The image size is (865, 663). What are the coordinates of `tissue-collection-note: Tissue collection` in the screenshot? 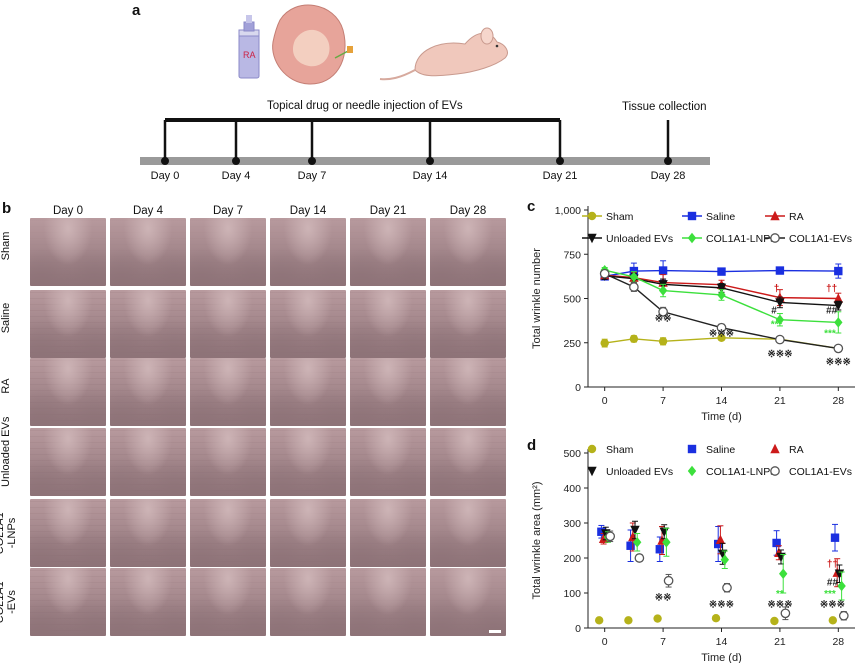 It's located at (664, 107).